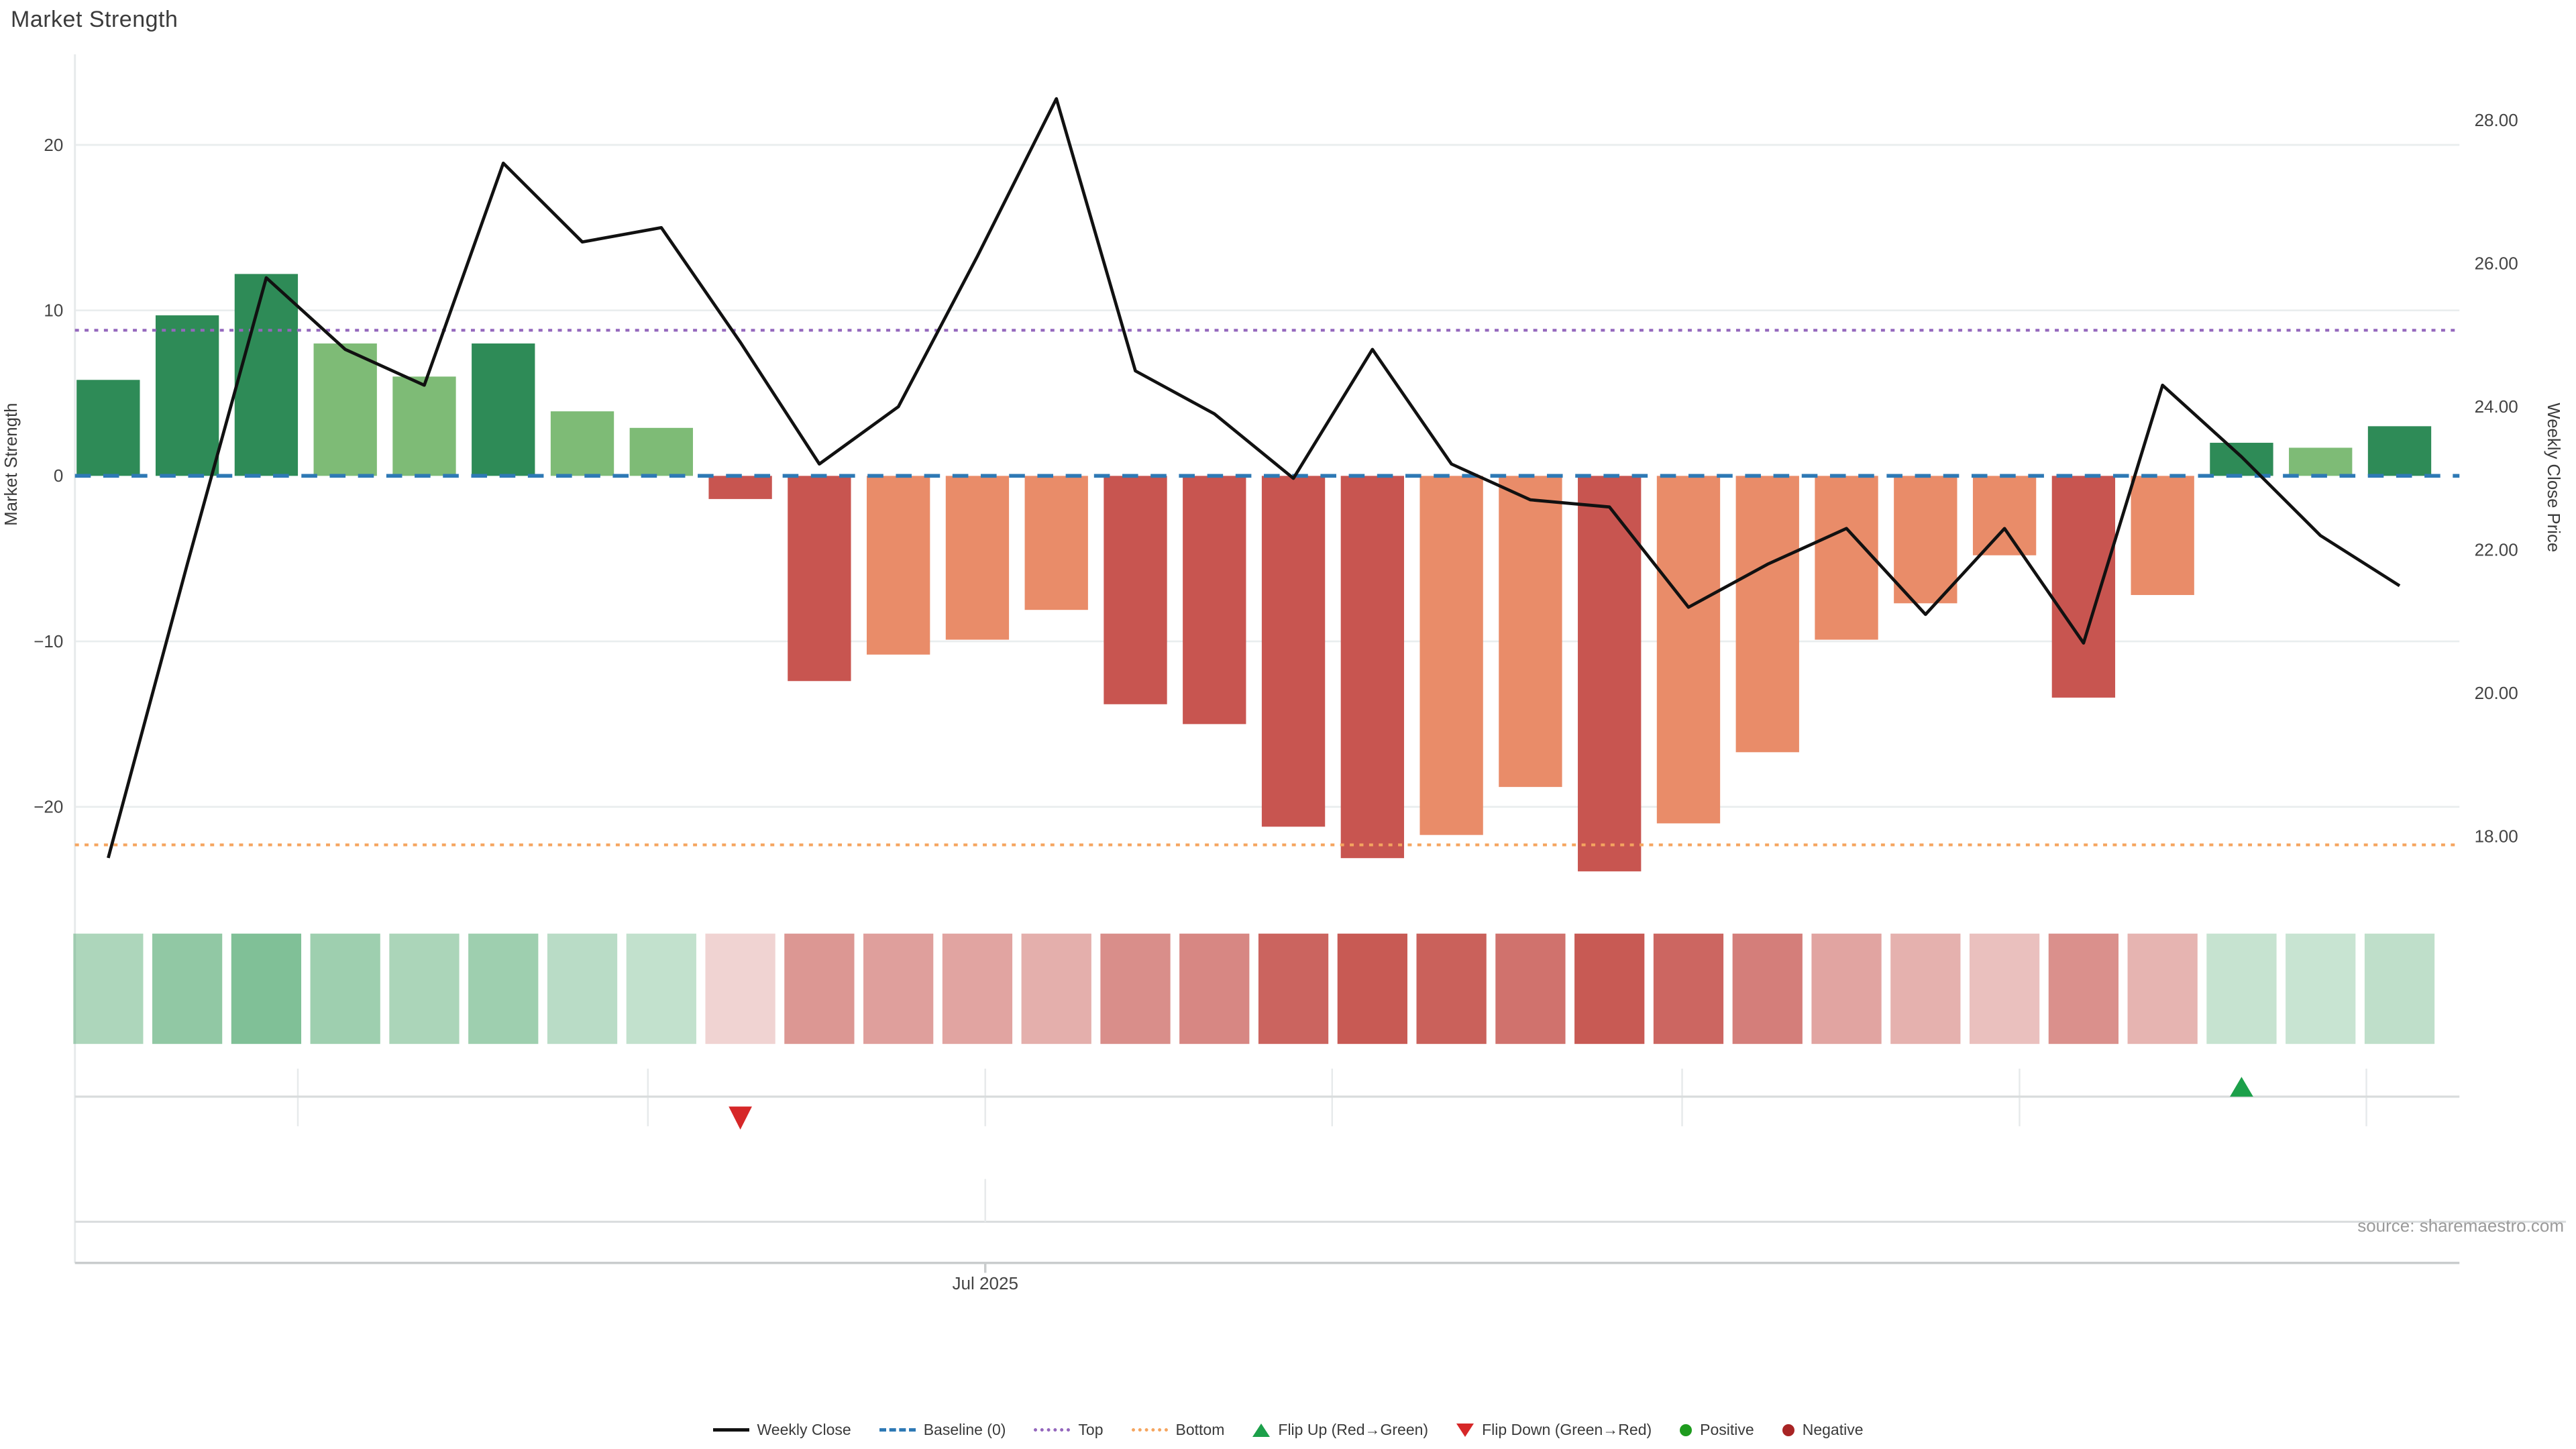 Image resolution: width=2576 pixels, height=1449 pixels. I want to click on left-axis-tick-label: 10, so click(53, 311).